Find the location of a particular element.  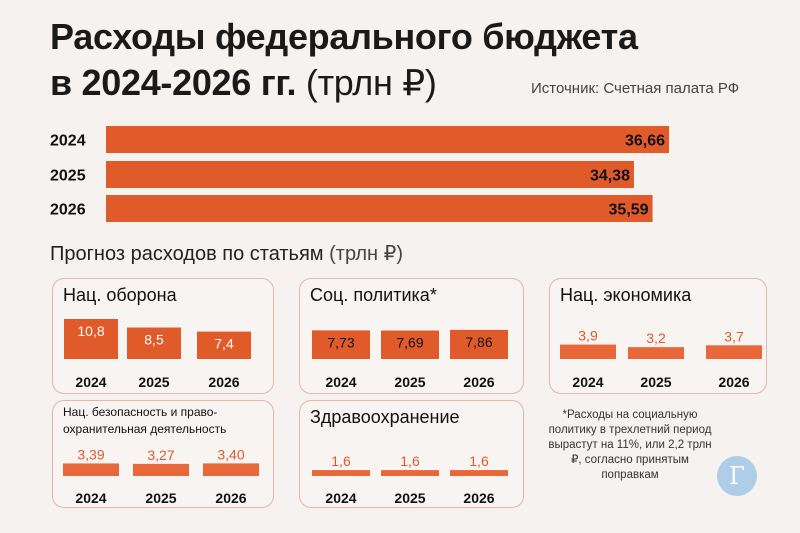

panel-4-bar-2024 is located at coordinates (91, 469).